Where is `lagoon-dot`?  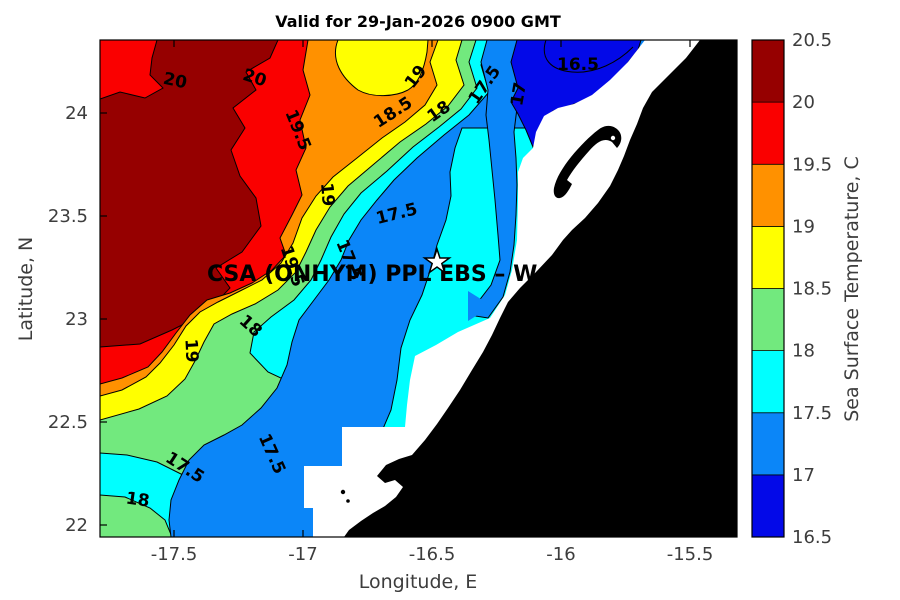
lagoon-dot is located at coordinates (613, 138).